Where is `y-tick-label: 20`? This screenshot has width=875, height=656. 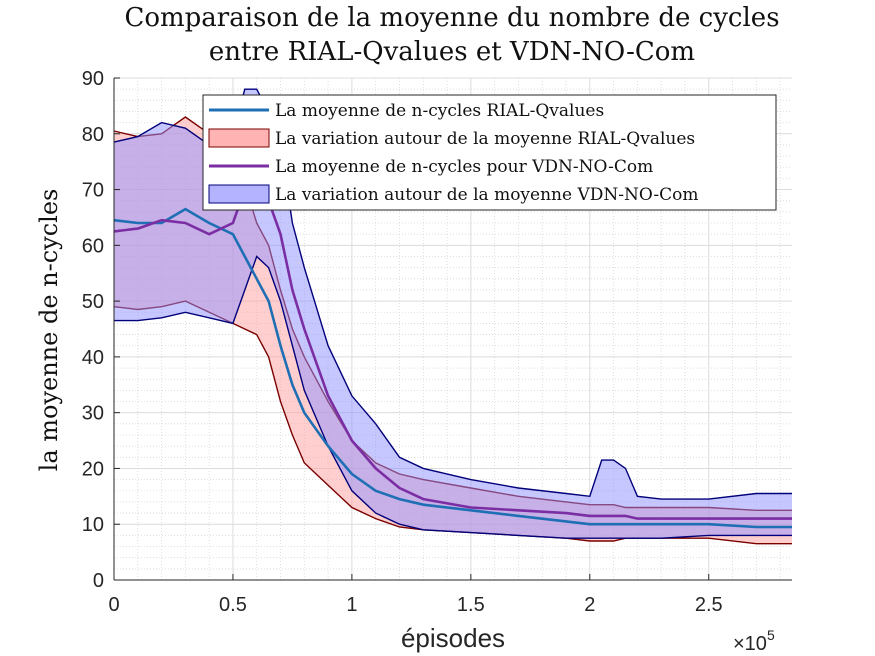
y-tick-label: 20 is located at coordinates (93, 469).